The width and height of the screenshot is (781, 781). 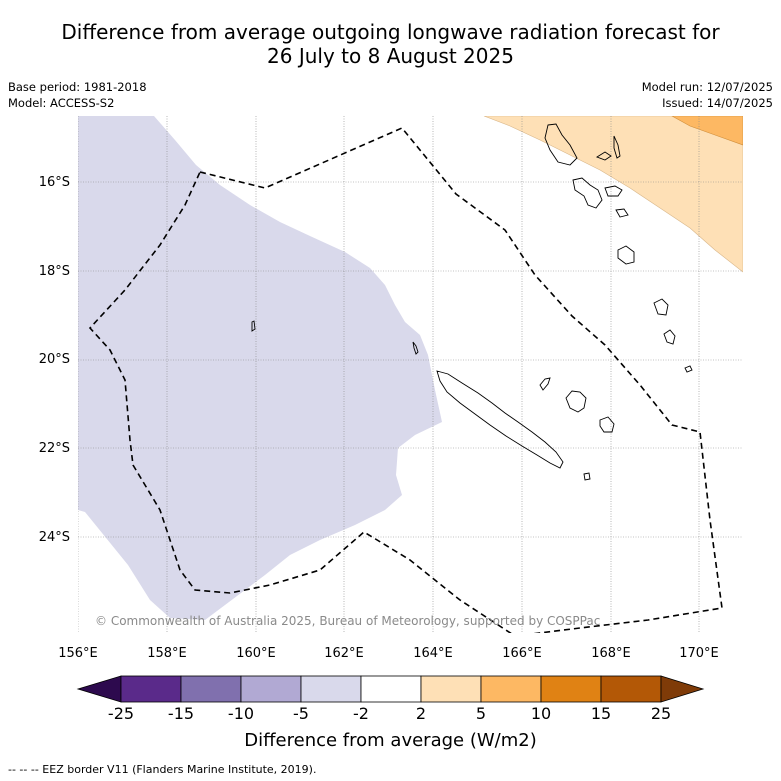 I want to click on lon-label-160e: 160°E, so click(x=256, y=653).